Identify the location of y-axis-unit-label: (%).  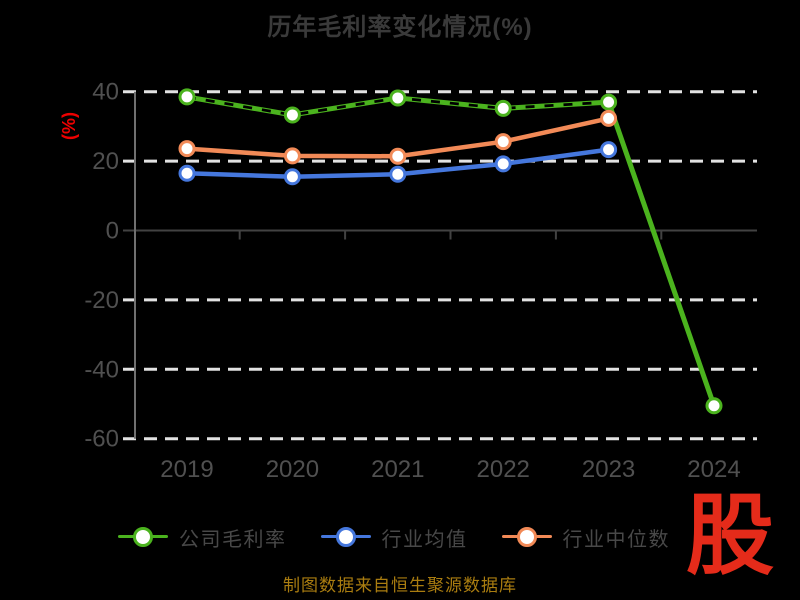
(69, 126).